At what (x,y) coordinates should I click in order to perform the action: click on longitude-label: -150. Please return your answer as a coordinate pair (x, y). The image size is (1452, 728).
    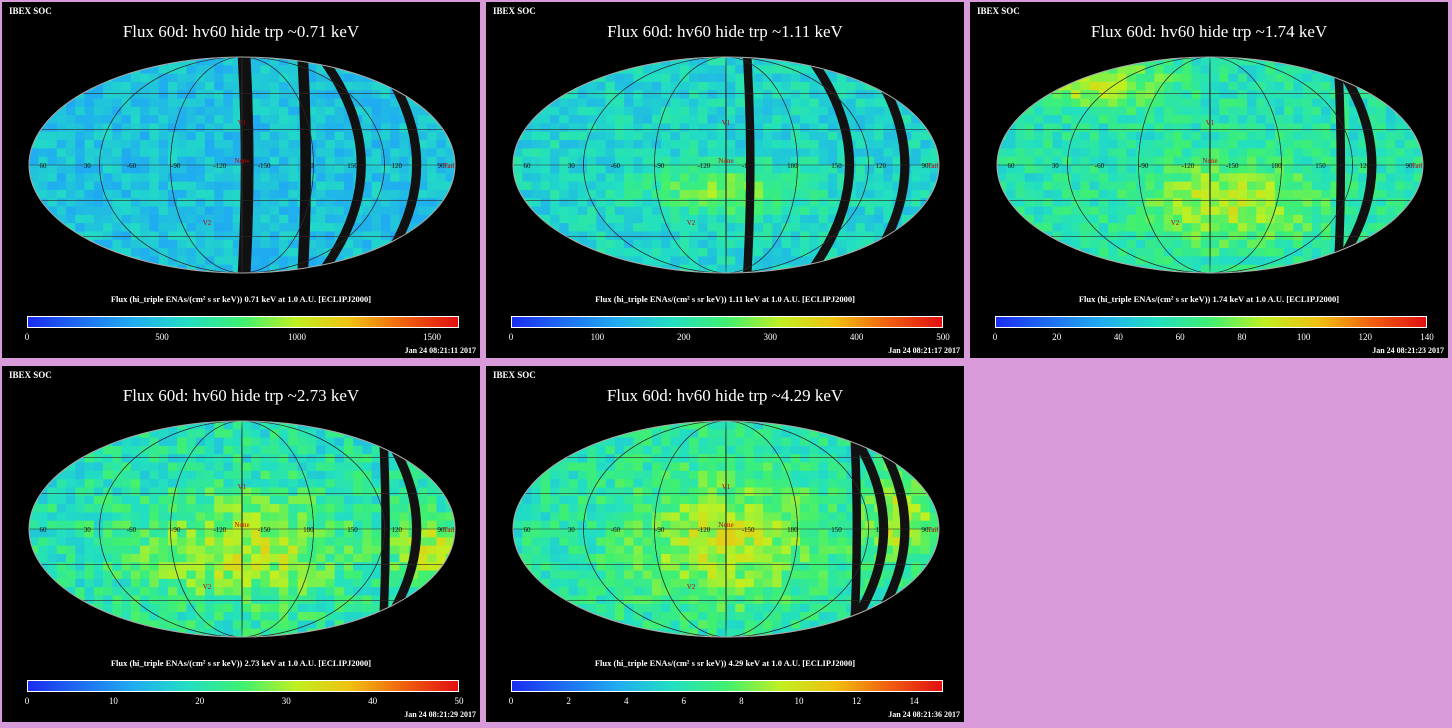
    Looking at the image, I should click on (264, 530).